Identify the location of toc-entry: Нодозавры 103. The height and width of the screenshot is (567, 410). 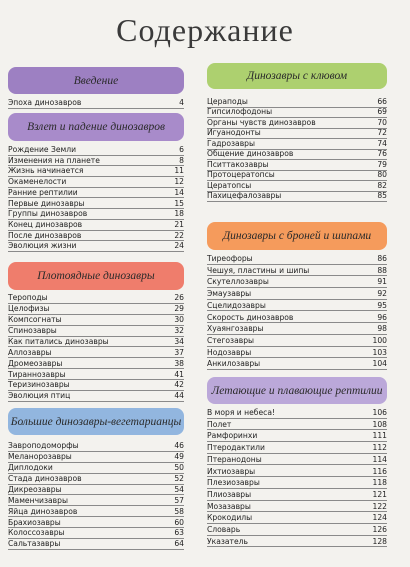
(297, 353).